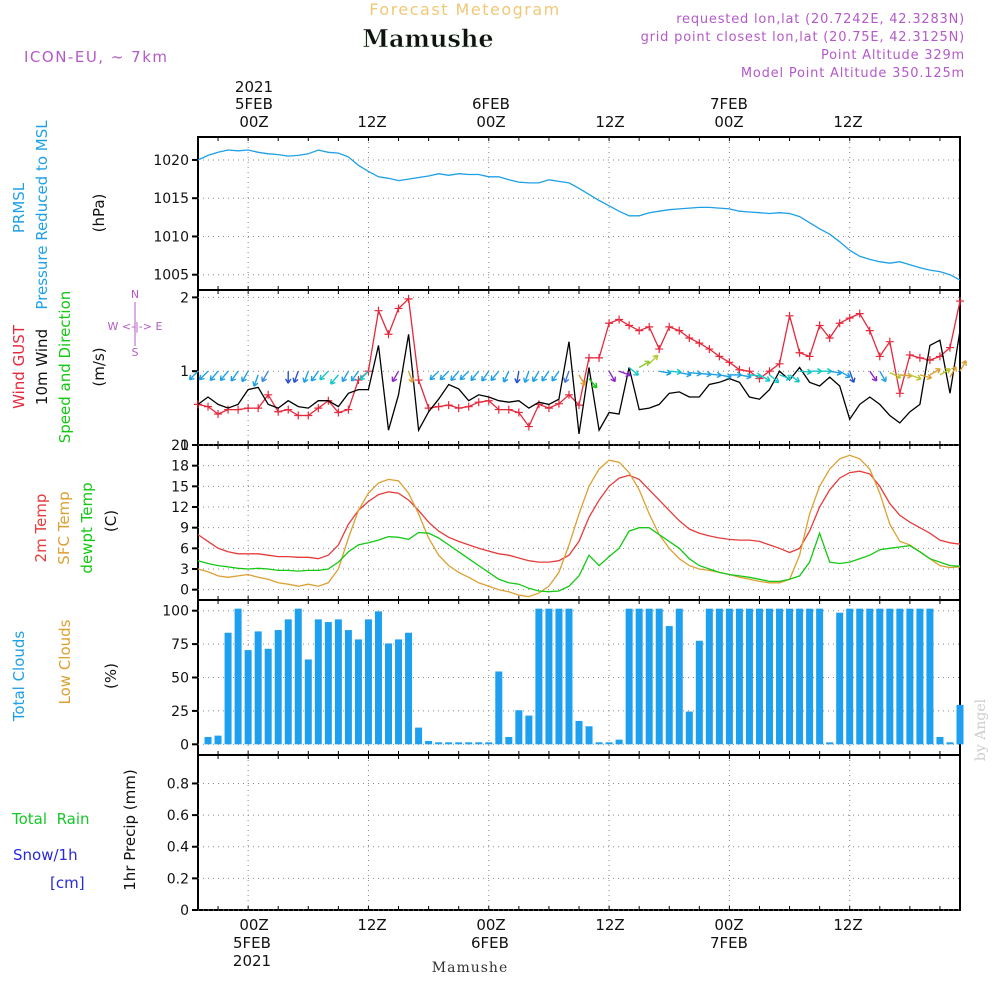 The width and height of the screenshot is (1000, 1000). I want to click on panel-frame, so click(579, 367).